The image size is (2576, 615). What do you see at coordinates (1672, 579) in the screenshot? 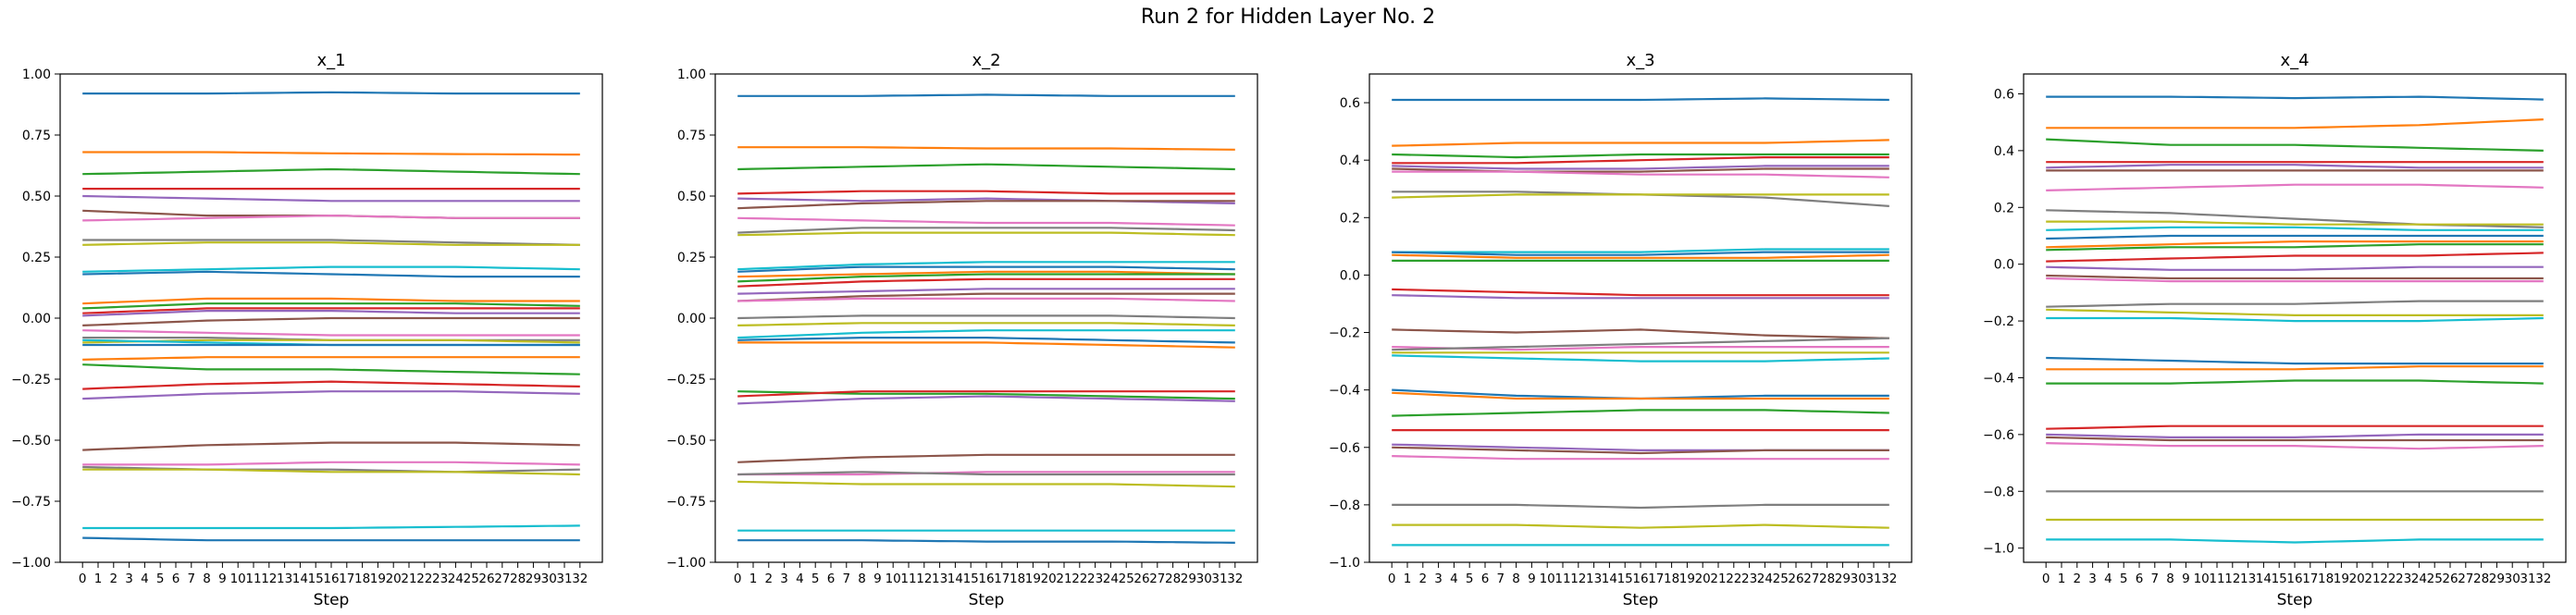
I see `x-tick-label: 18` at bounding box center [1672, 579].